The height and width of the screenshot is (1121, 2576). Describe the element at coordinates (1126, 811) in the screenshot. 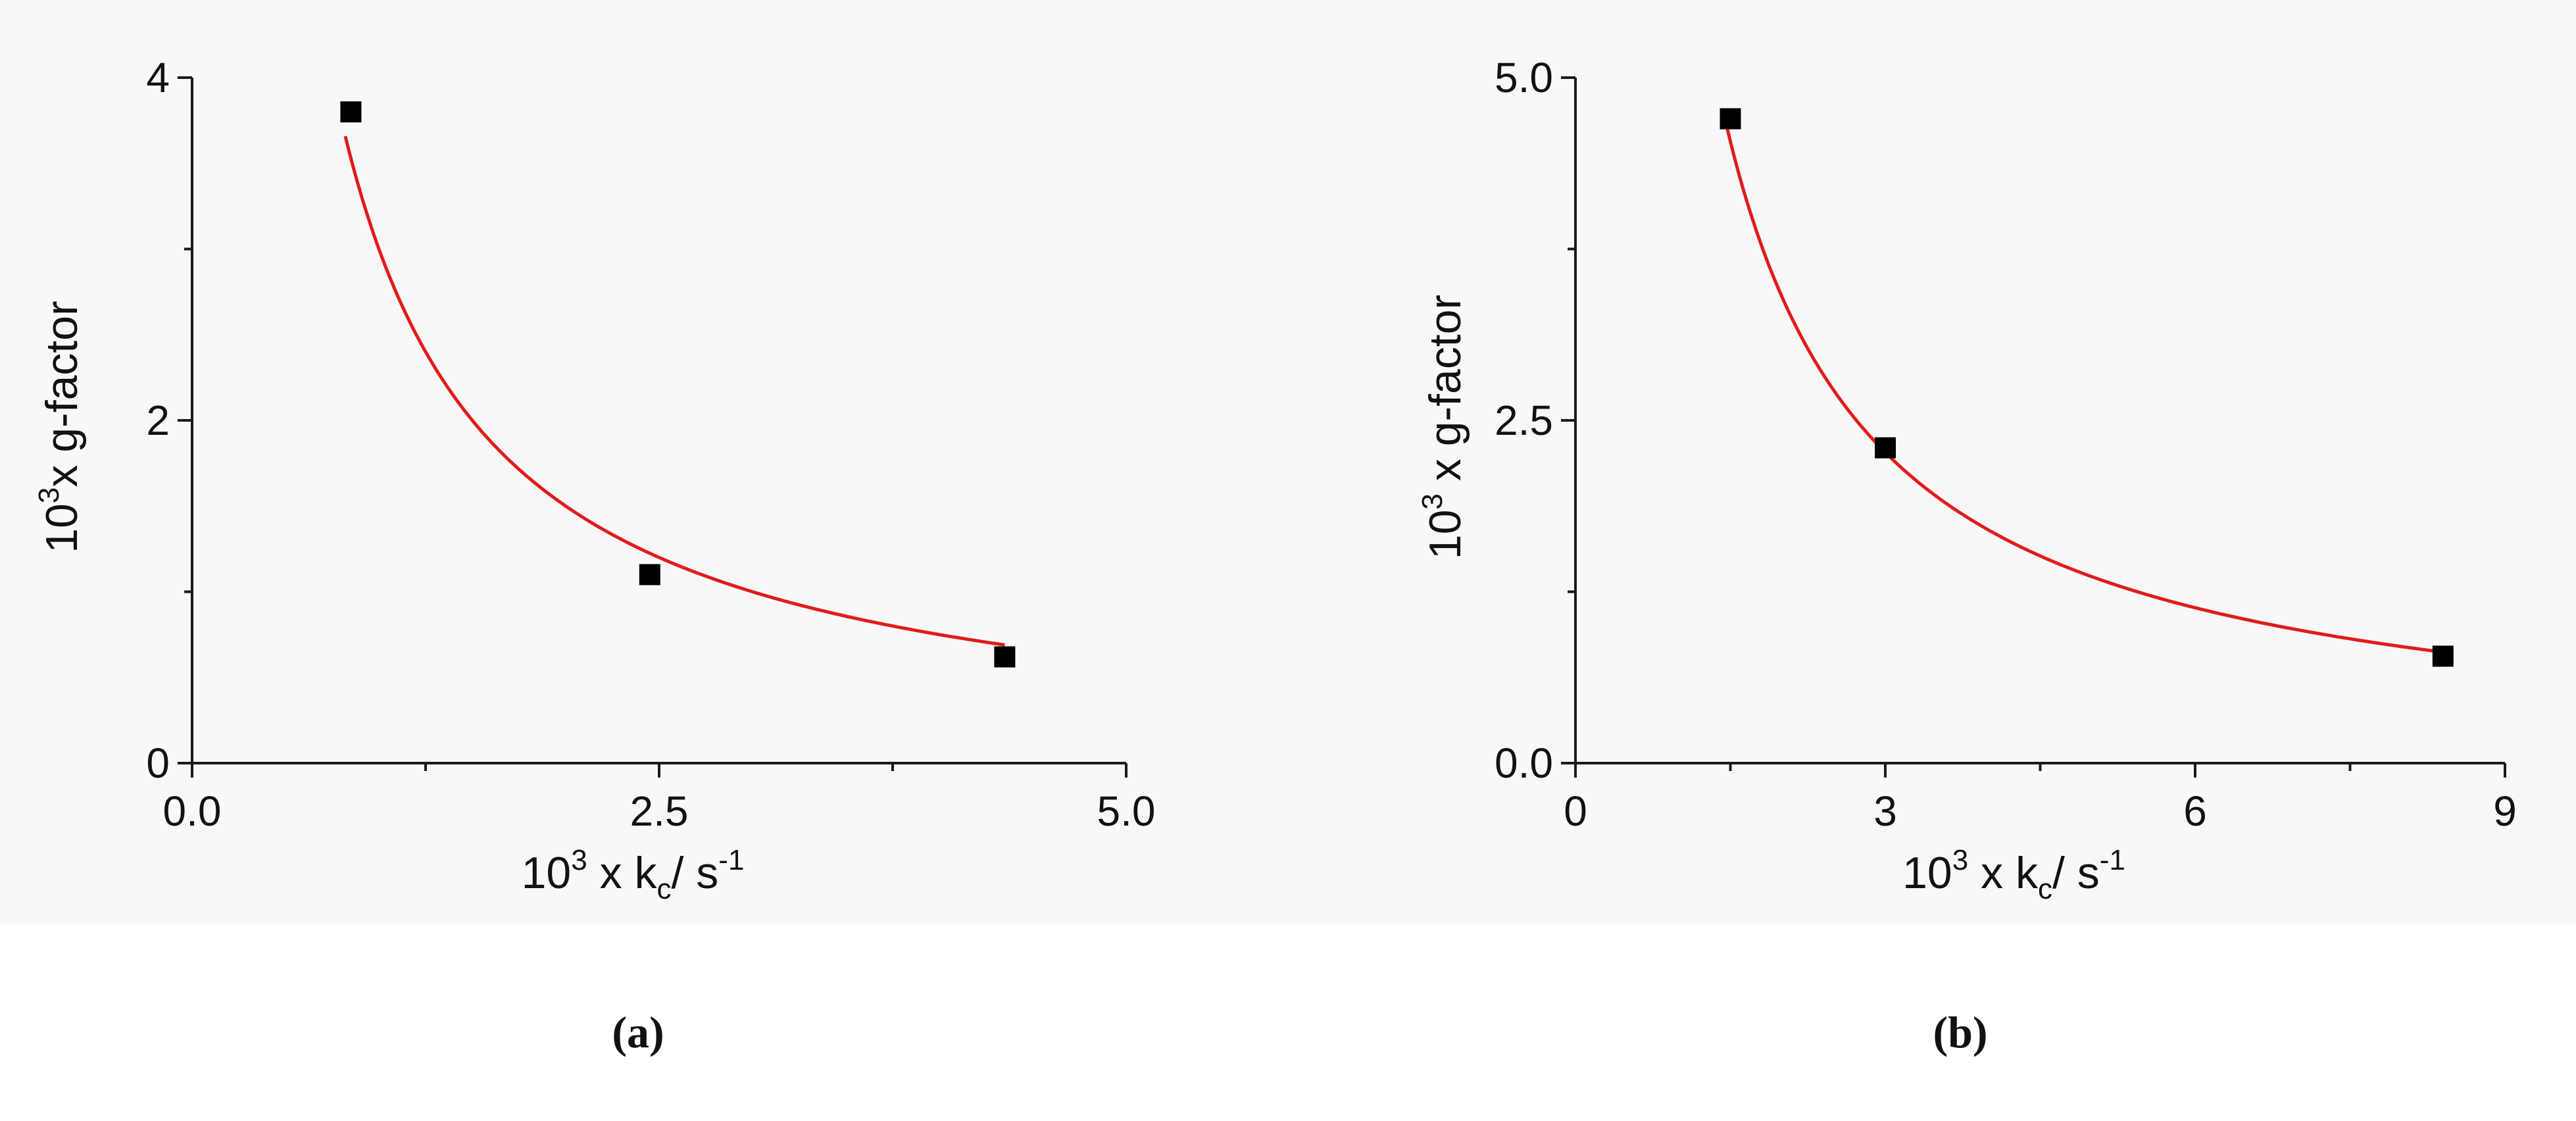

I see `x-tick-label: 5.0` at that location.